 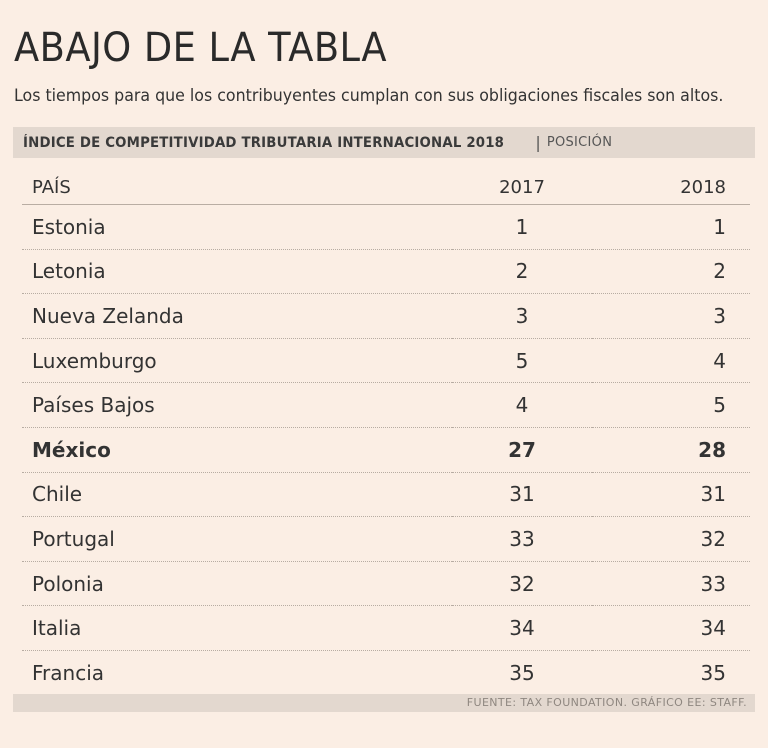 What do you see at coordinates (522, 227) in the screenshot?
I see `cell-2017: 1` at bounding box center [522, 227].